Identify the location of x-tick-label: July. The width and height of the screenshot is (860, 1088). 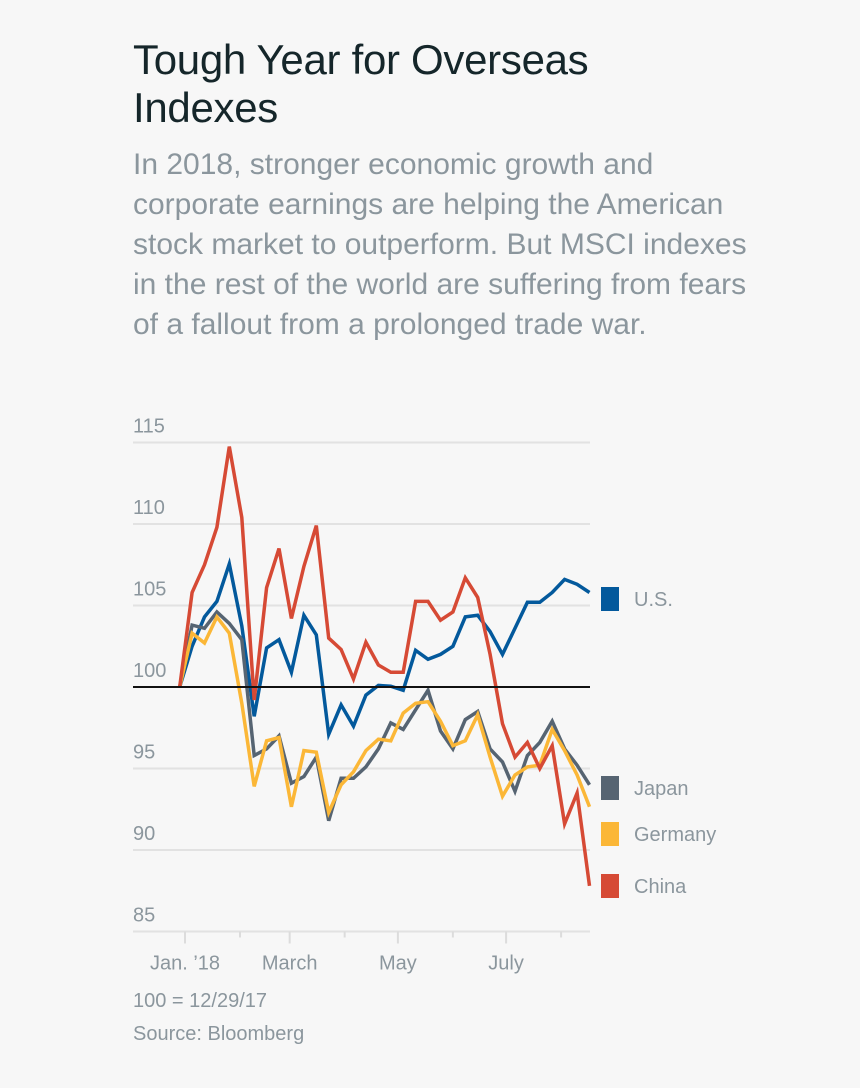
(506, 964).